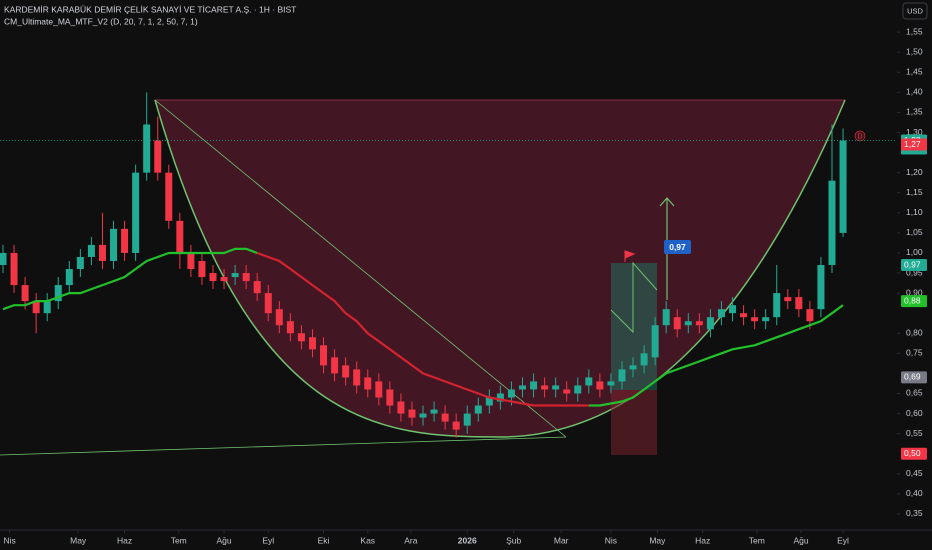 This screenshot has height=550, width=932. I want to click on y-tick-label: 0,90, so click(914, 292).